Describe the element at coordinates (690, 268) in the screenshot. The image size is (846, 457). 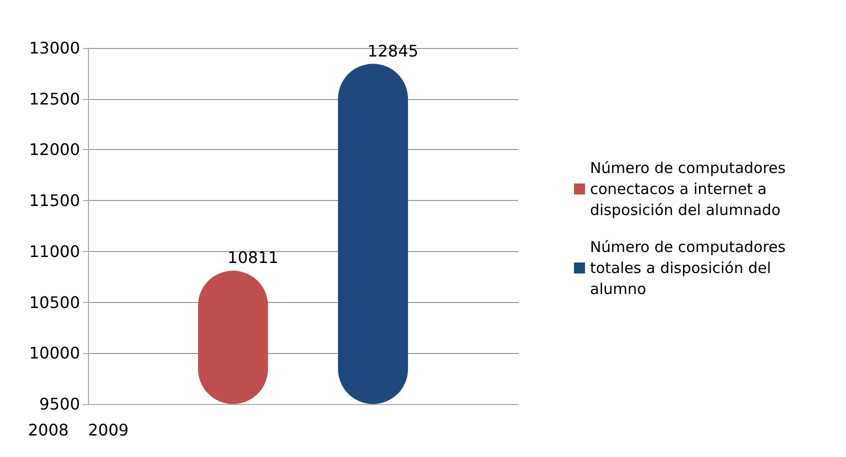
I see `legend-label: Número de computadores totales a disposición del alumno` at that location.